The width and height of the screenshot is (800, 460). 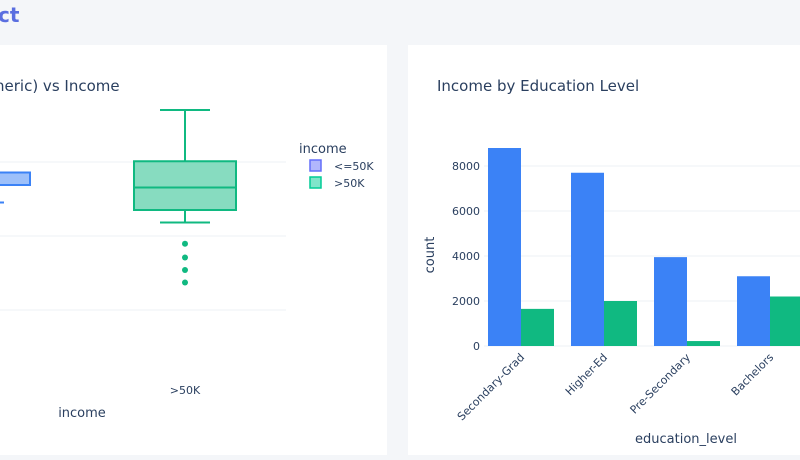 What do you see at coordinates (466, 166) in the screenshot?
I see `bar-y-tick-label: 8000` at bounding box center [466, 166].